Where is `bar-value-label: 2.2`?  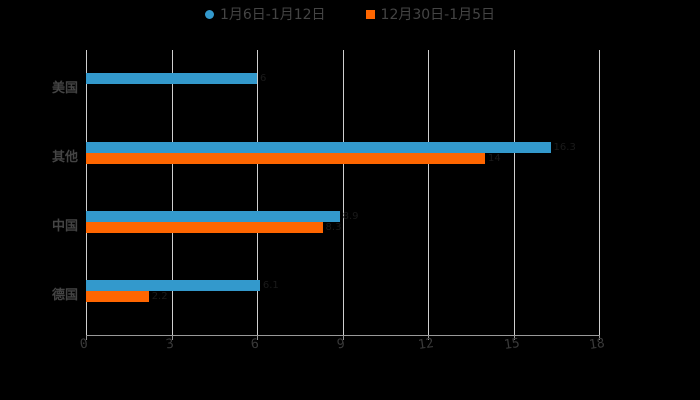 bar-value-label: 2.2 is located at coordinates (159, 296).